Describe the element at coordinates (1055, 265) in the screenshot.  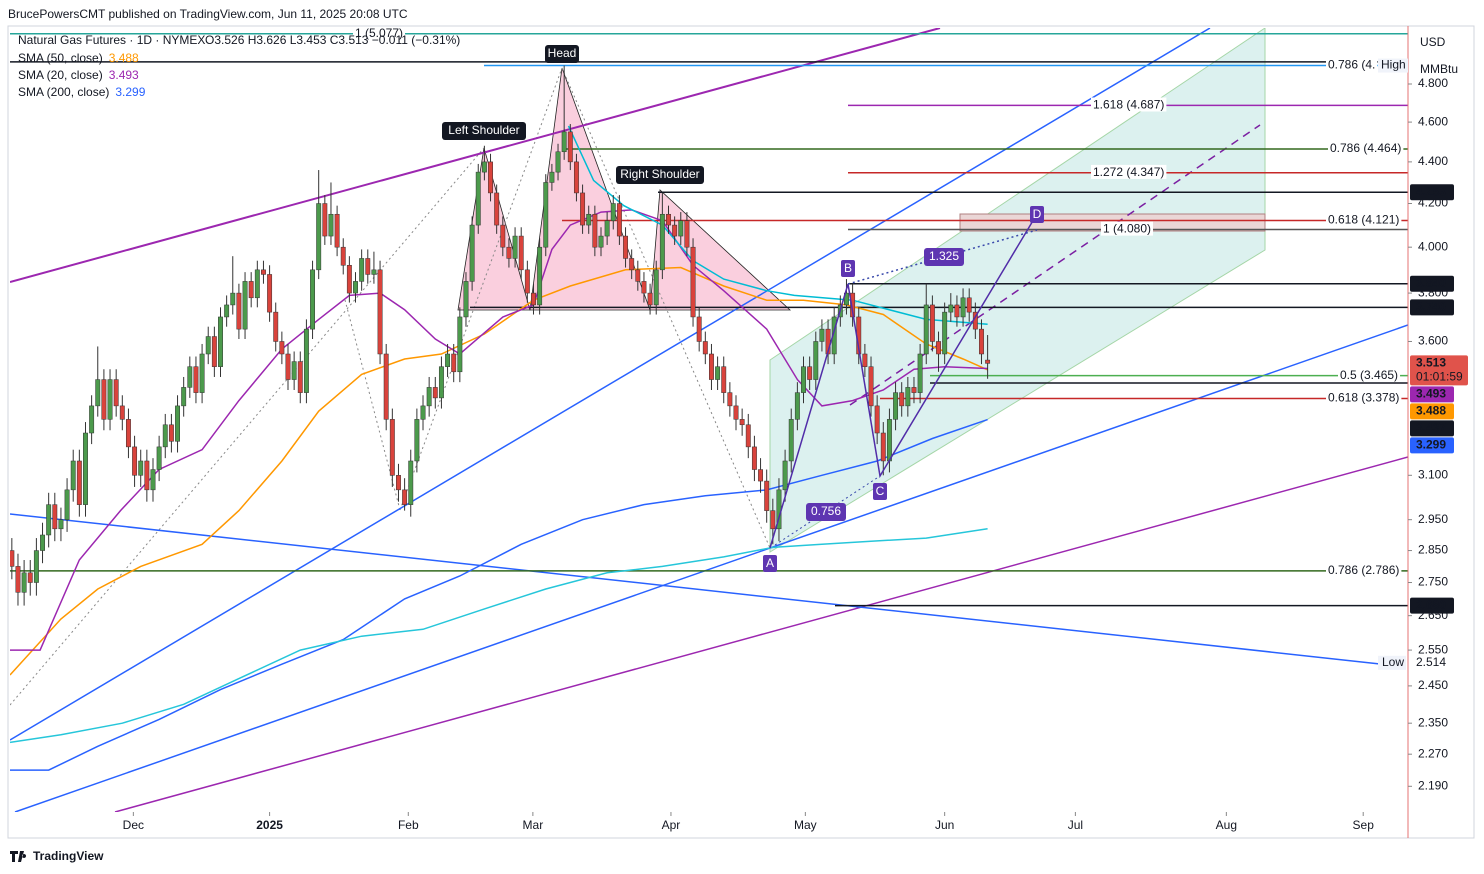
I see `dashed-line` at that location.